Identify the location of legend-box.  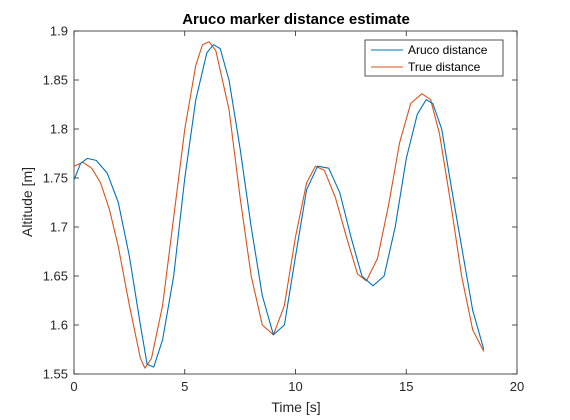
(434, 58).